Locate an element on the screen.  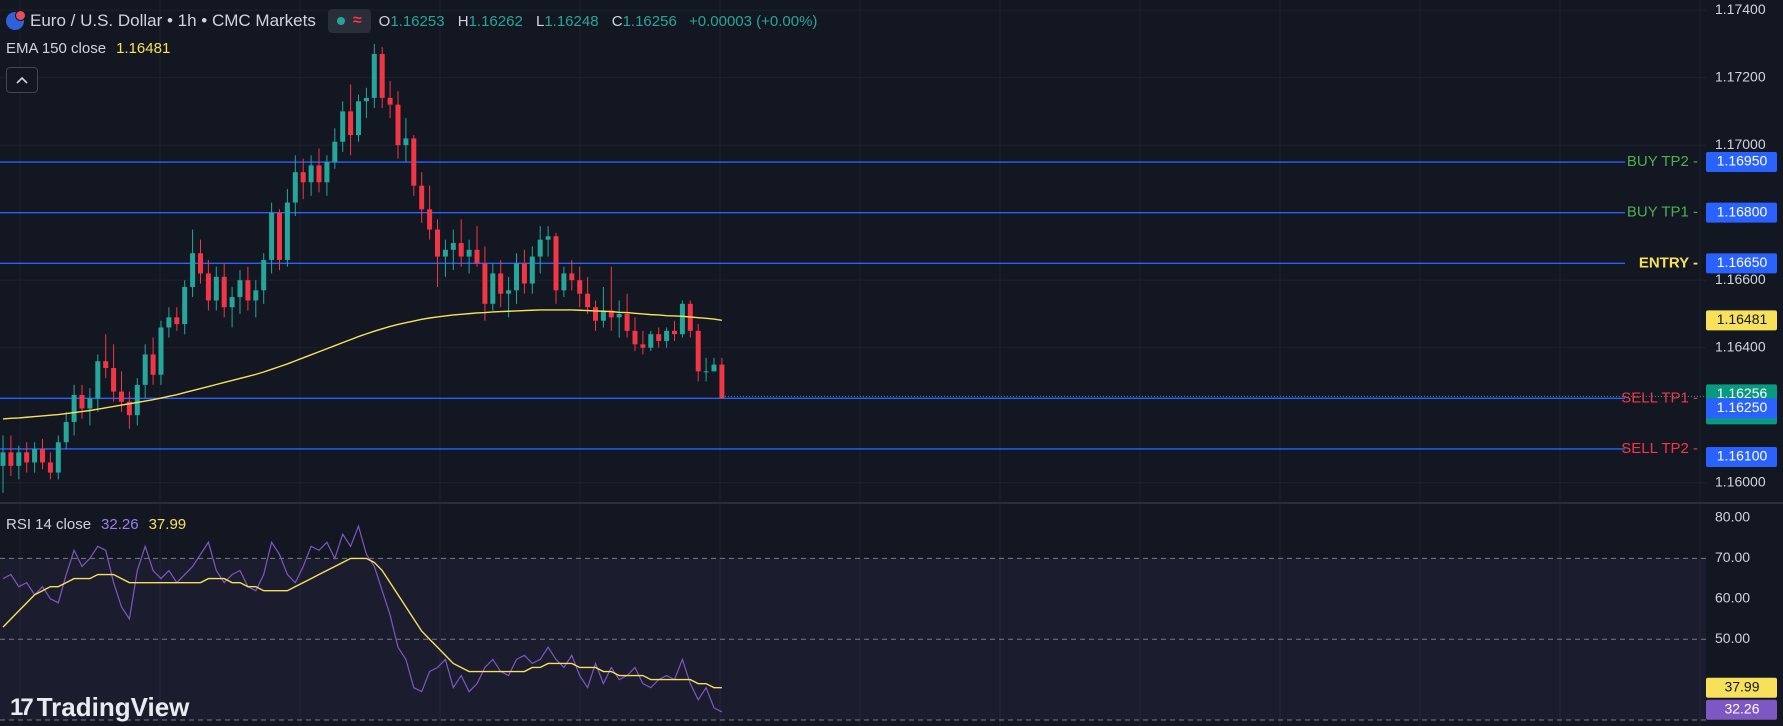
chevron-up-icon is located at coordinates (22, 80).